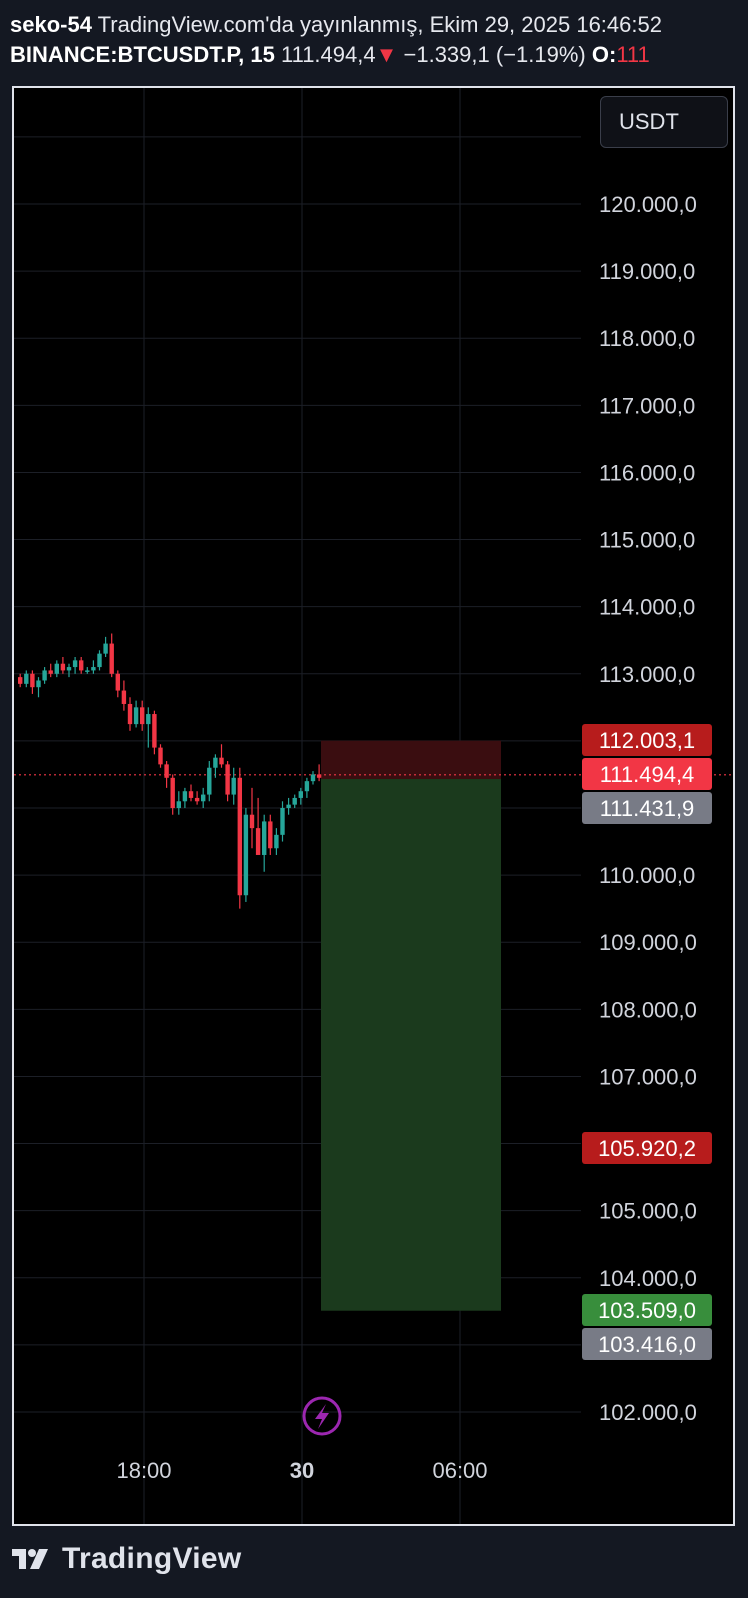 This screenshot has width=748, height=1598. I want to click on price-badge: 111.431,9, so click(647, 808).